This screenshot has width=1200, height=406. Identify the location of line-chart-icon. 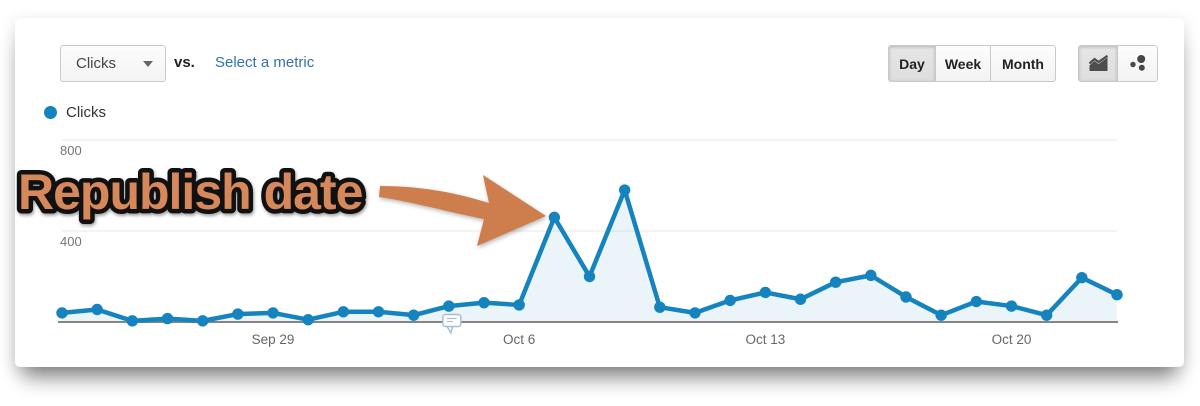
(1098, 63).